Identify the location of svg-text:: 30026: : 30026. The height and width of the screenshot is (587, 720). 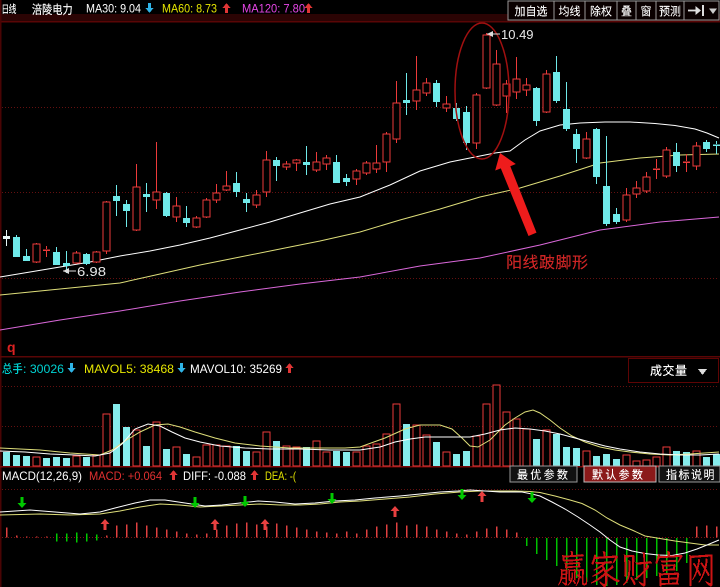
(43, 369).